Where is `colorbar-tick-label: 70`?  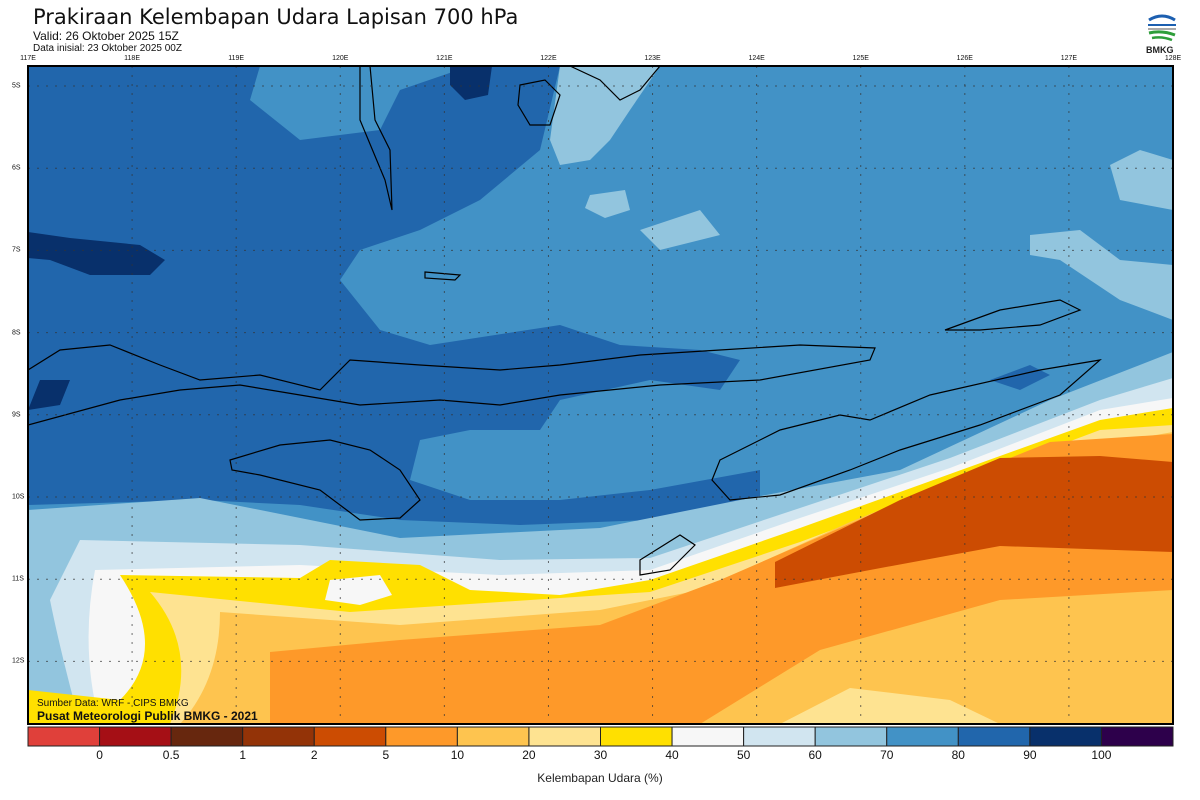
colorbar-tick-label: 70 is located at coordinates (887, 755).